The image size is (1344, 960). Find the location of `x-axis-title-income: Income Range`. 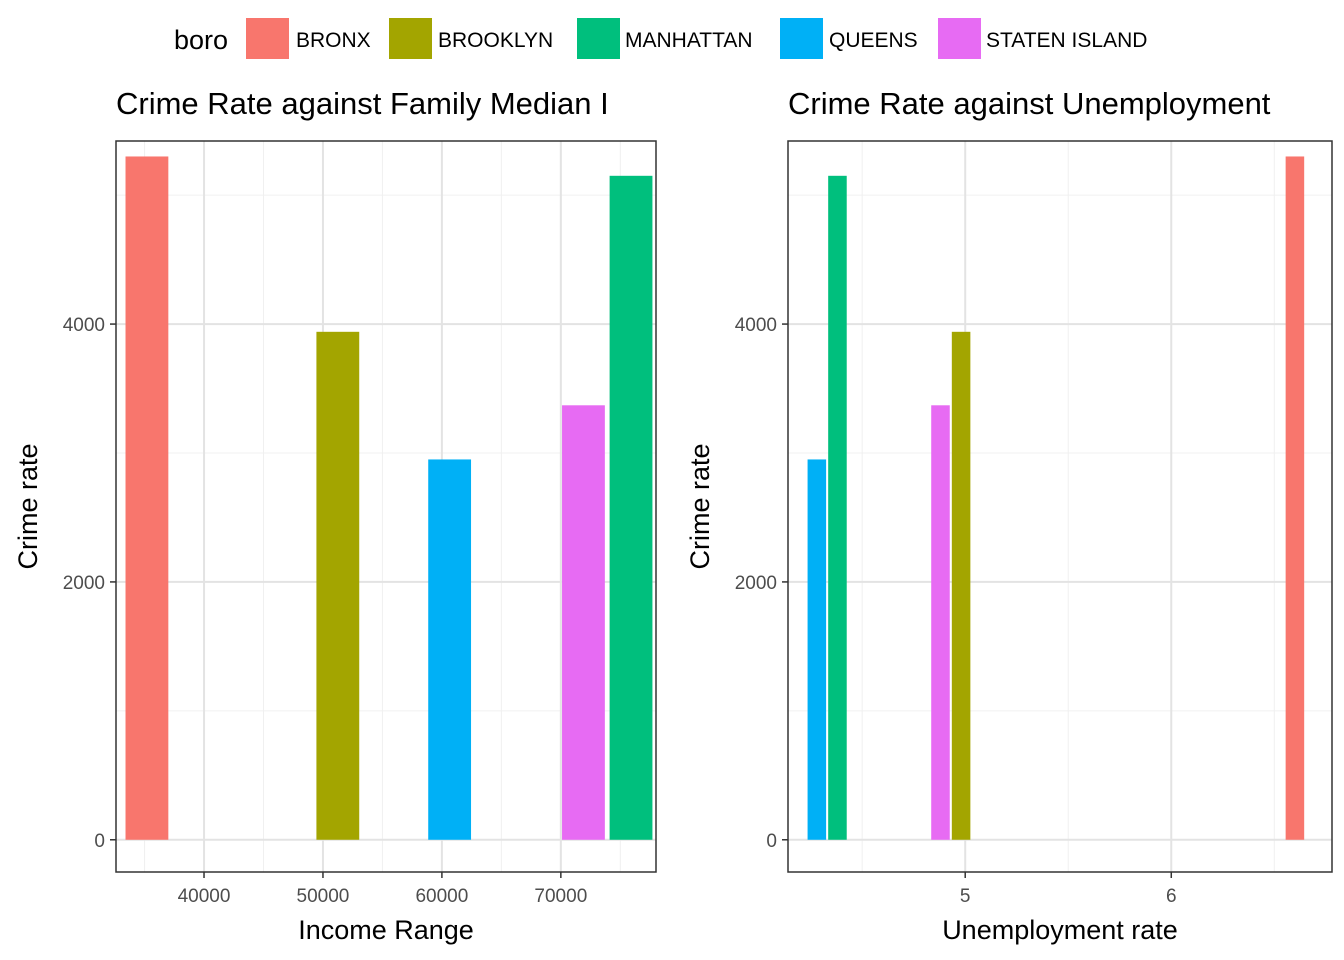

x-axis-title-income: Income Range is located at coordinates (386, 930).